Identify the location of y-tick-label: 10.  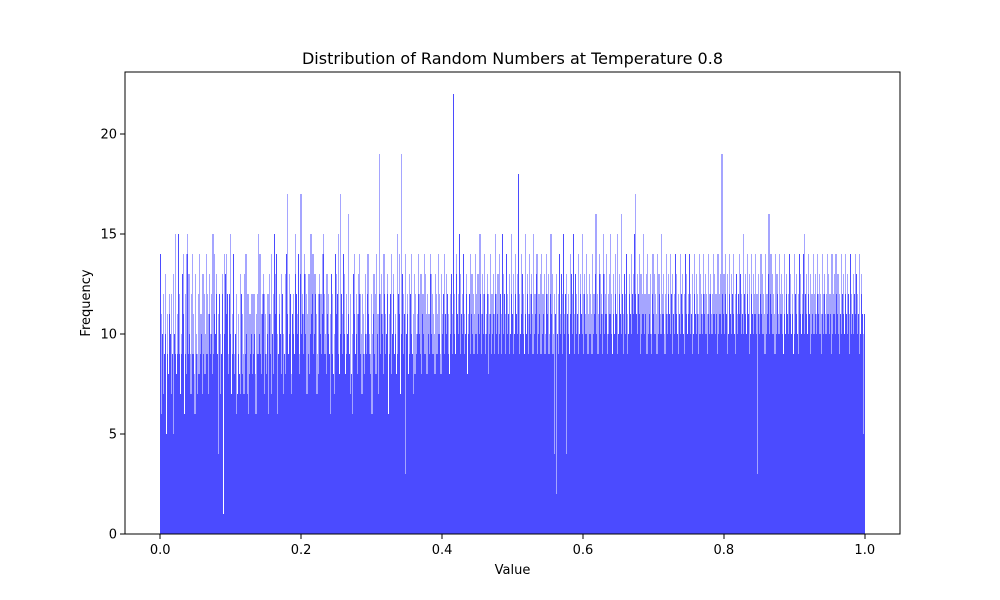
(108, 335).